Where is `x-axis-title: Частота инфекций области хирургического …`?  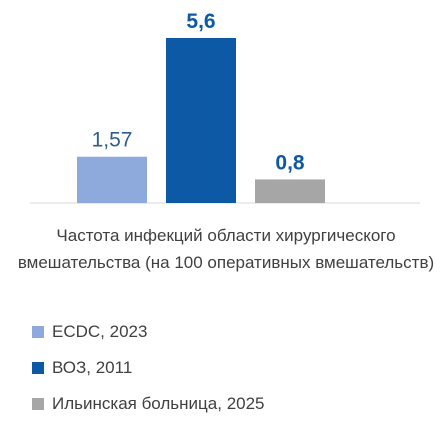
x-axis-title: Частота инфекций области хирургического … is located at coordinates (226, 249).